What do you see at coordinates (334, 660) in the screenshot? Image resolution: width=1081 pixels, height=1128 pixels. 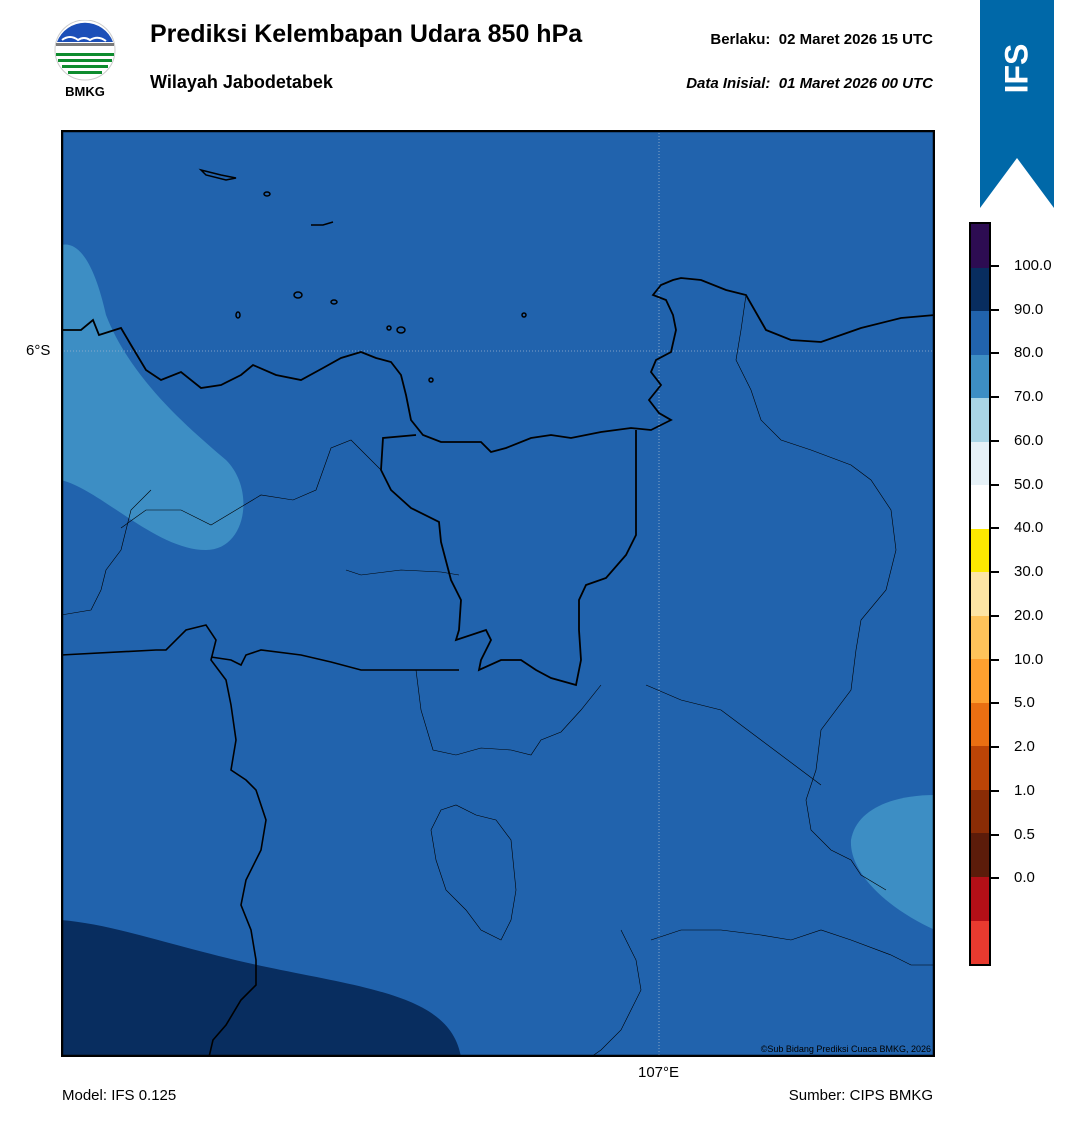 I see `province-border-south` at bounding box center [334, 660].